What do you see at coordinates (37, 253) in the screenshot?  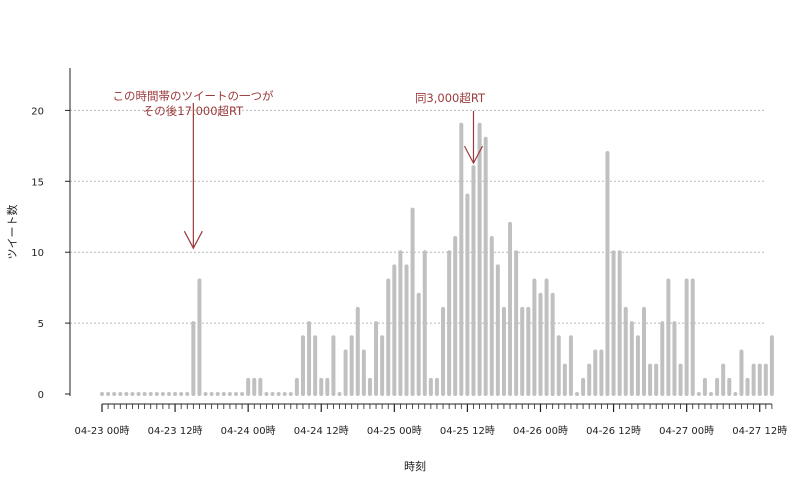 I see `y-tick-label-10: 10` at bounding box center [37, 253].